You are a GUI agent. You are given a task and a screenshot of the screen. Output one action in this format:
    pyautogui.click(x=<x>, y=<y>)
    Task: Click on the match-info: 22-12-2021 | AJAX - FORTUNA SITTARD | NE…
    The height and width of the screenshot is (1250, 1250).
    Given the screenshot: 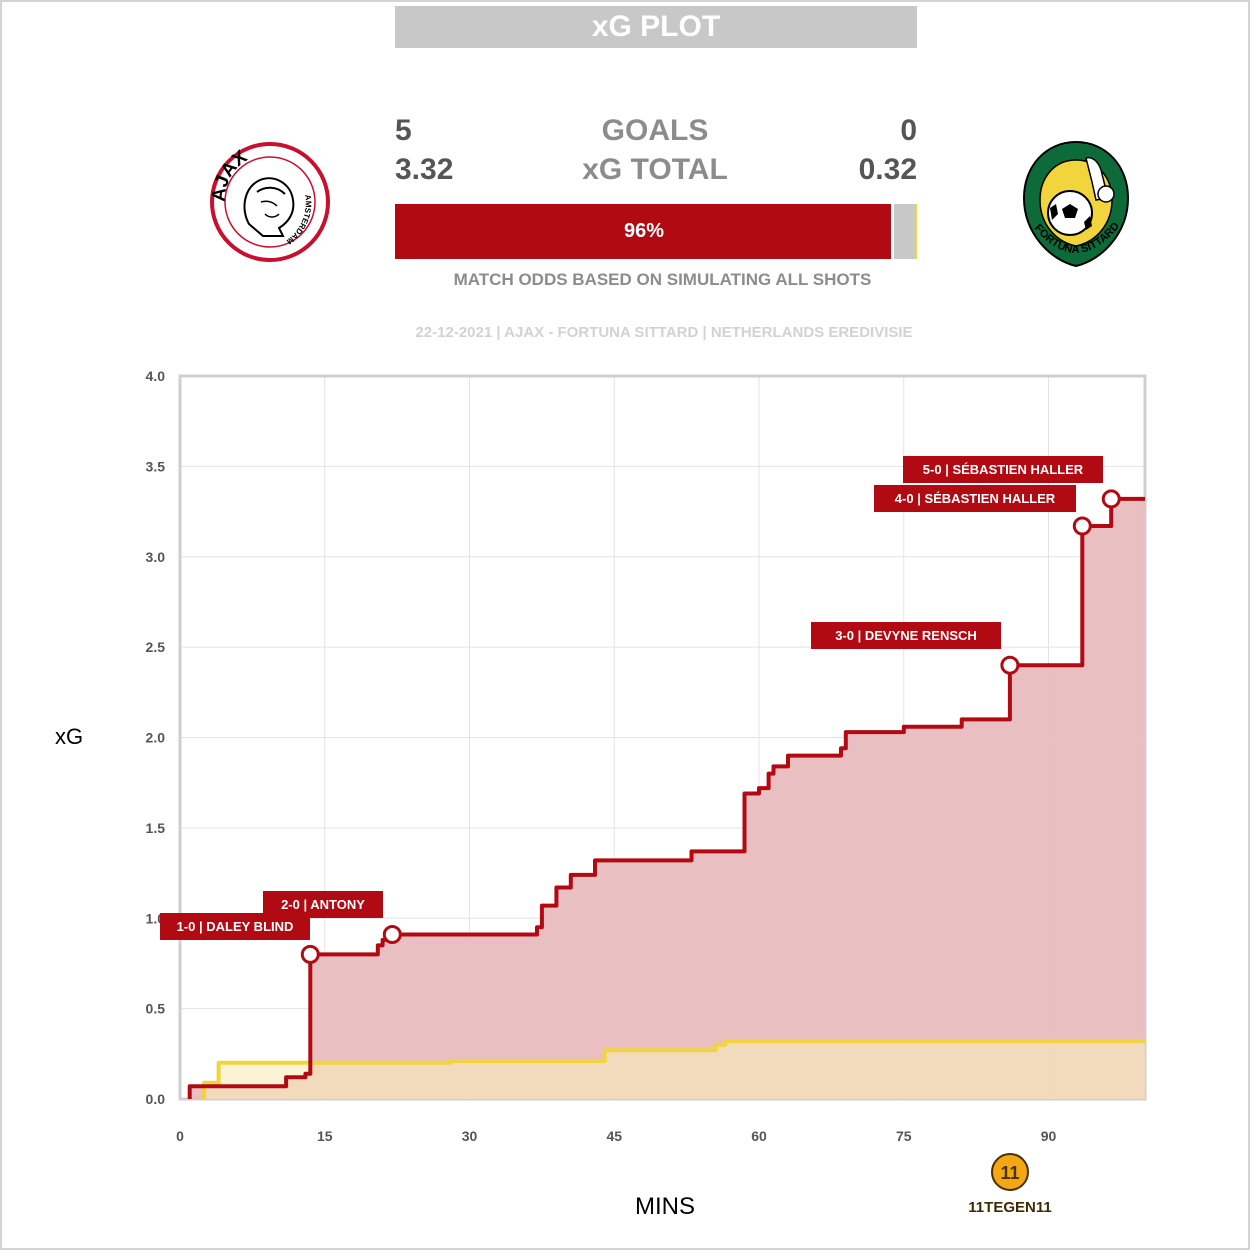 What is the action you would take?
    pyautogui.click(x=664, y=332)
    